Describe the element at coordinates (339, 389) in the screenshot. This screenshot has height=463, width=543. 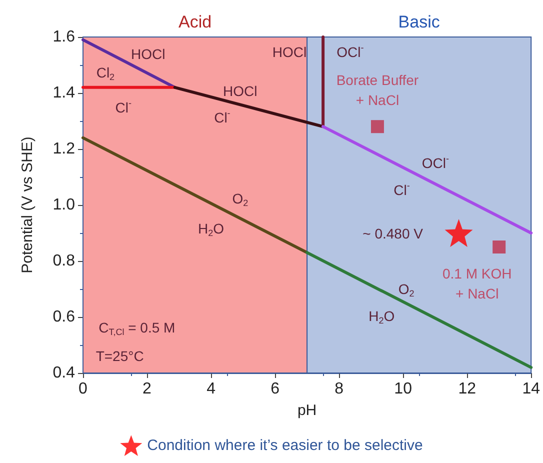
I see `x-tick-label: 8` at that location.